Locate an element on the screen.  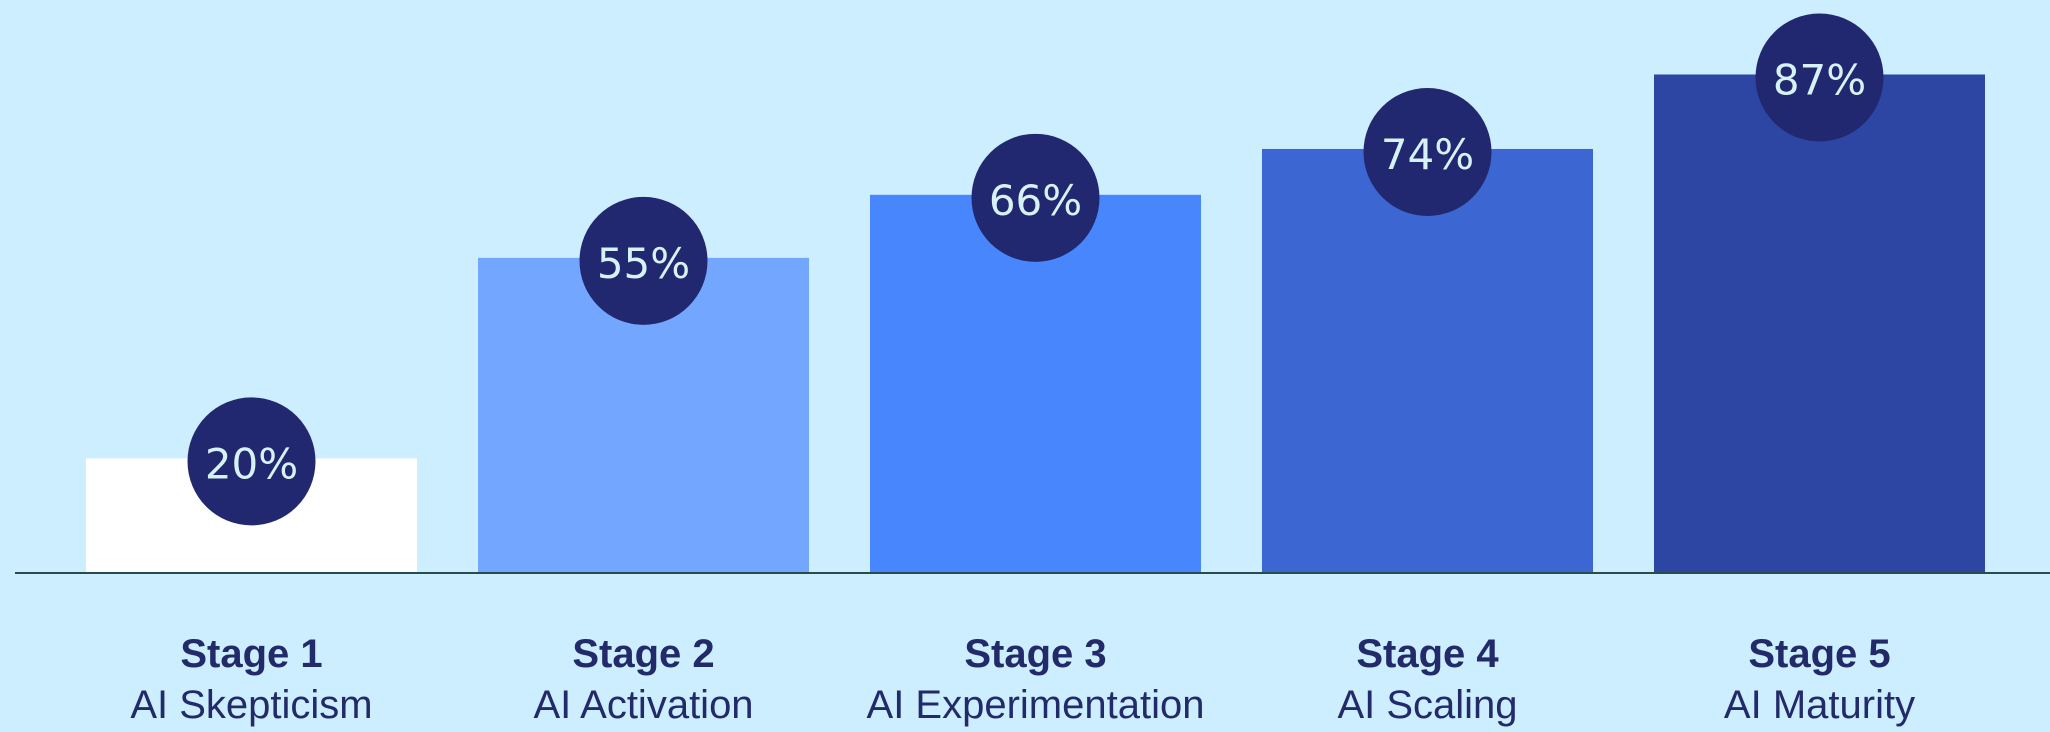
subcategory-label-stage-3: AI Experimentation is located at coordinates (1036, 705).